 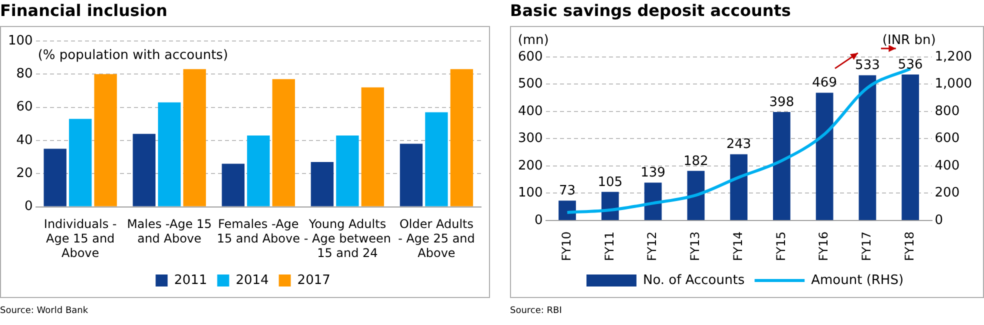 I want to click on x-tick-label: FY12, so click(x=652, y=247).